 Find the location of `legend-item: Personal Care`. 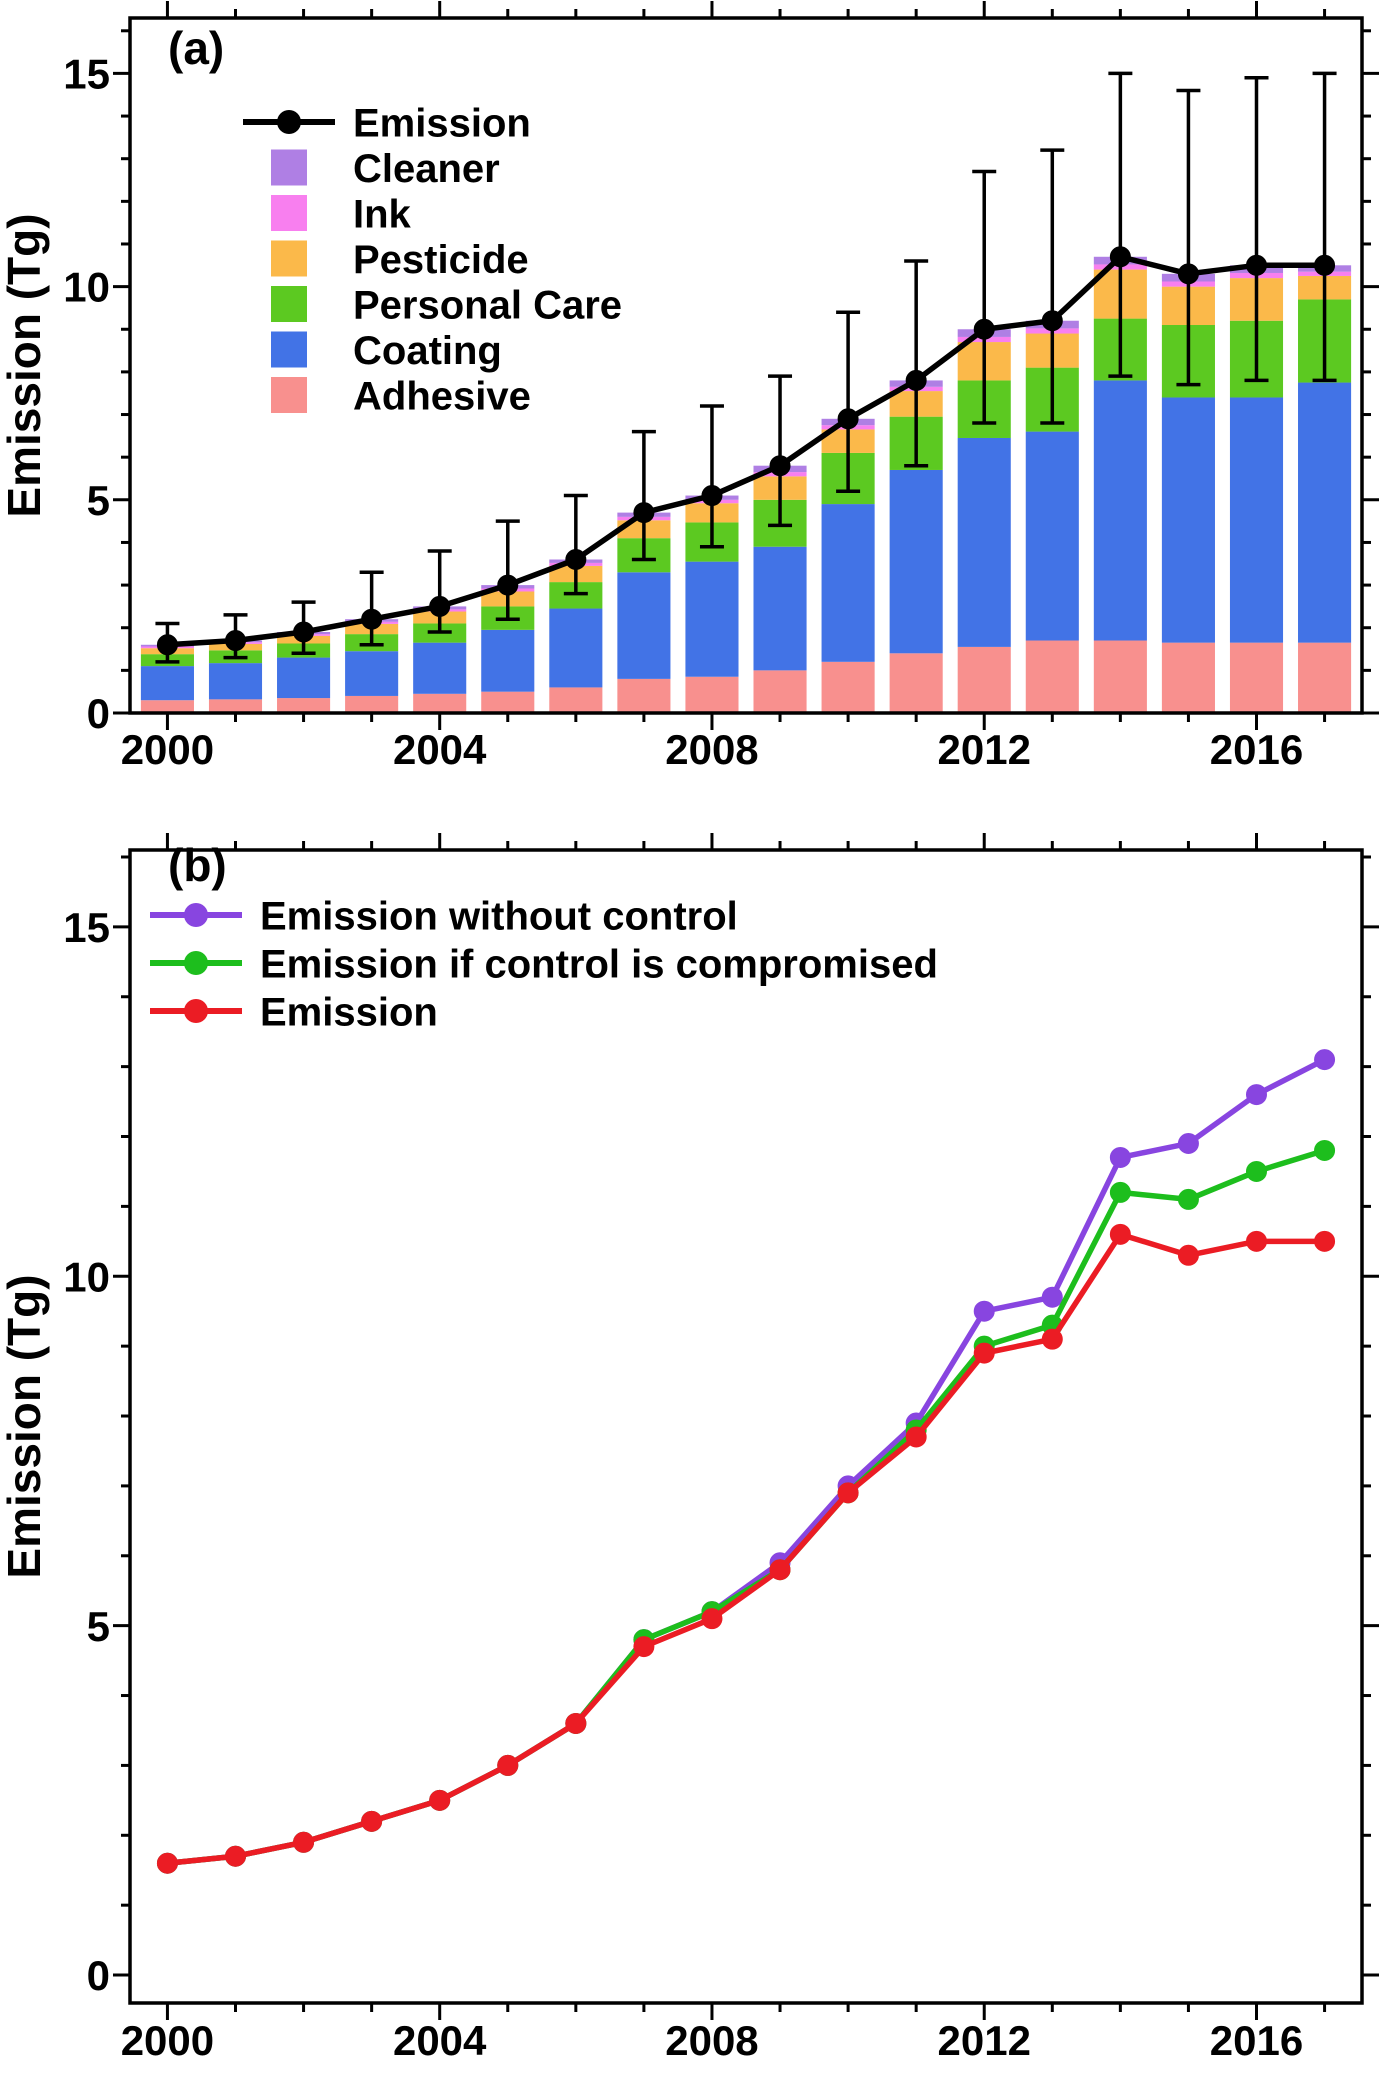

legend-item: Personal Care is located at coordinates (446, 305).